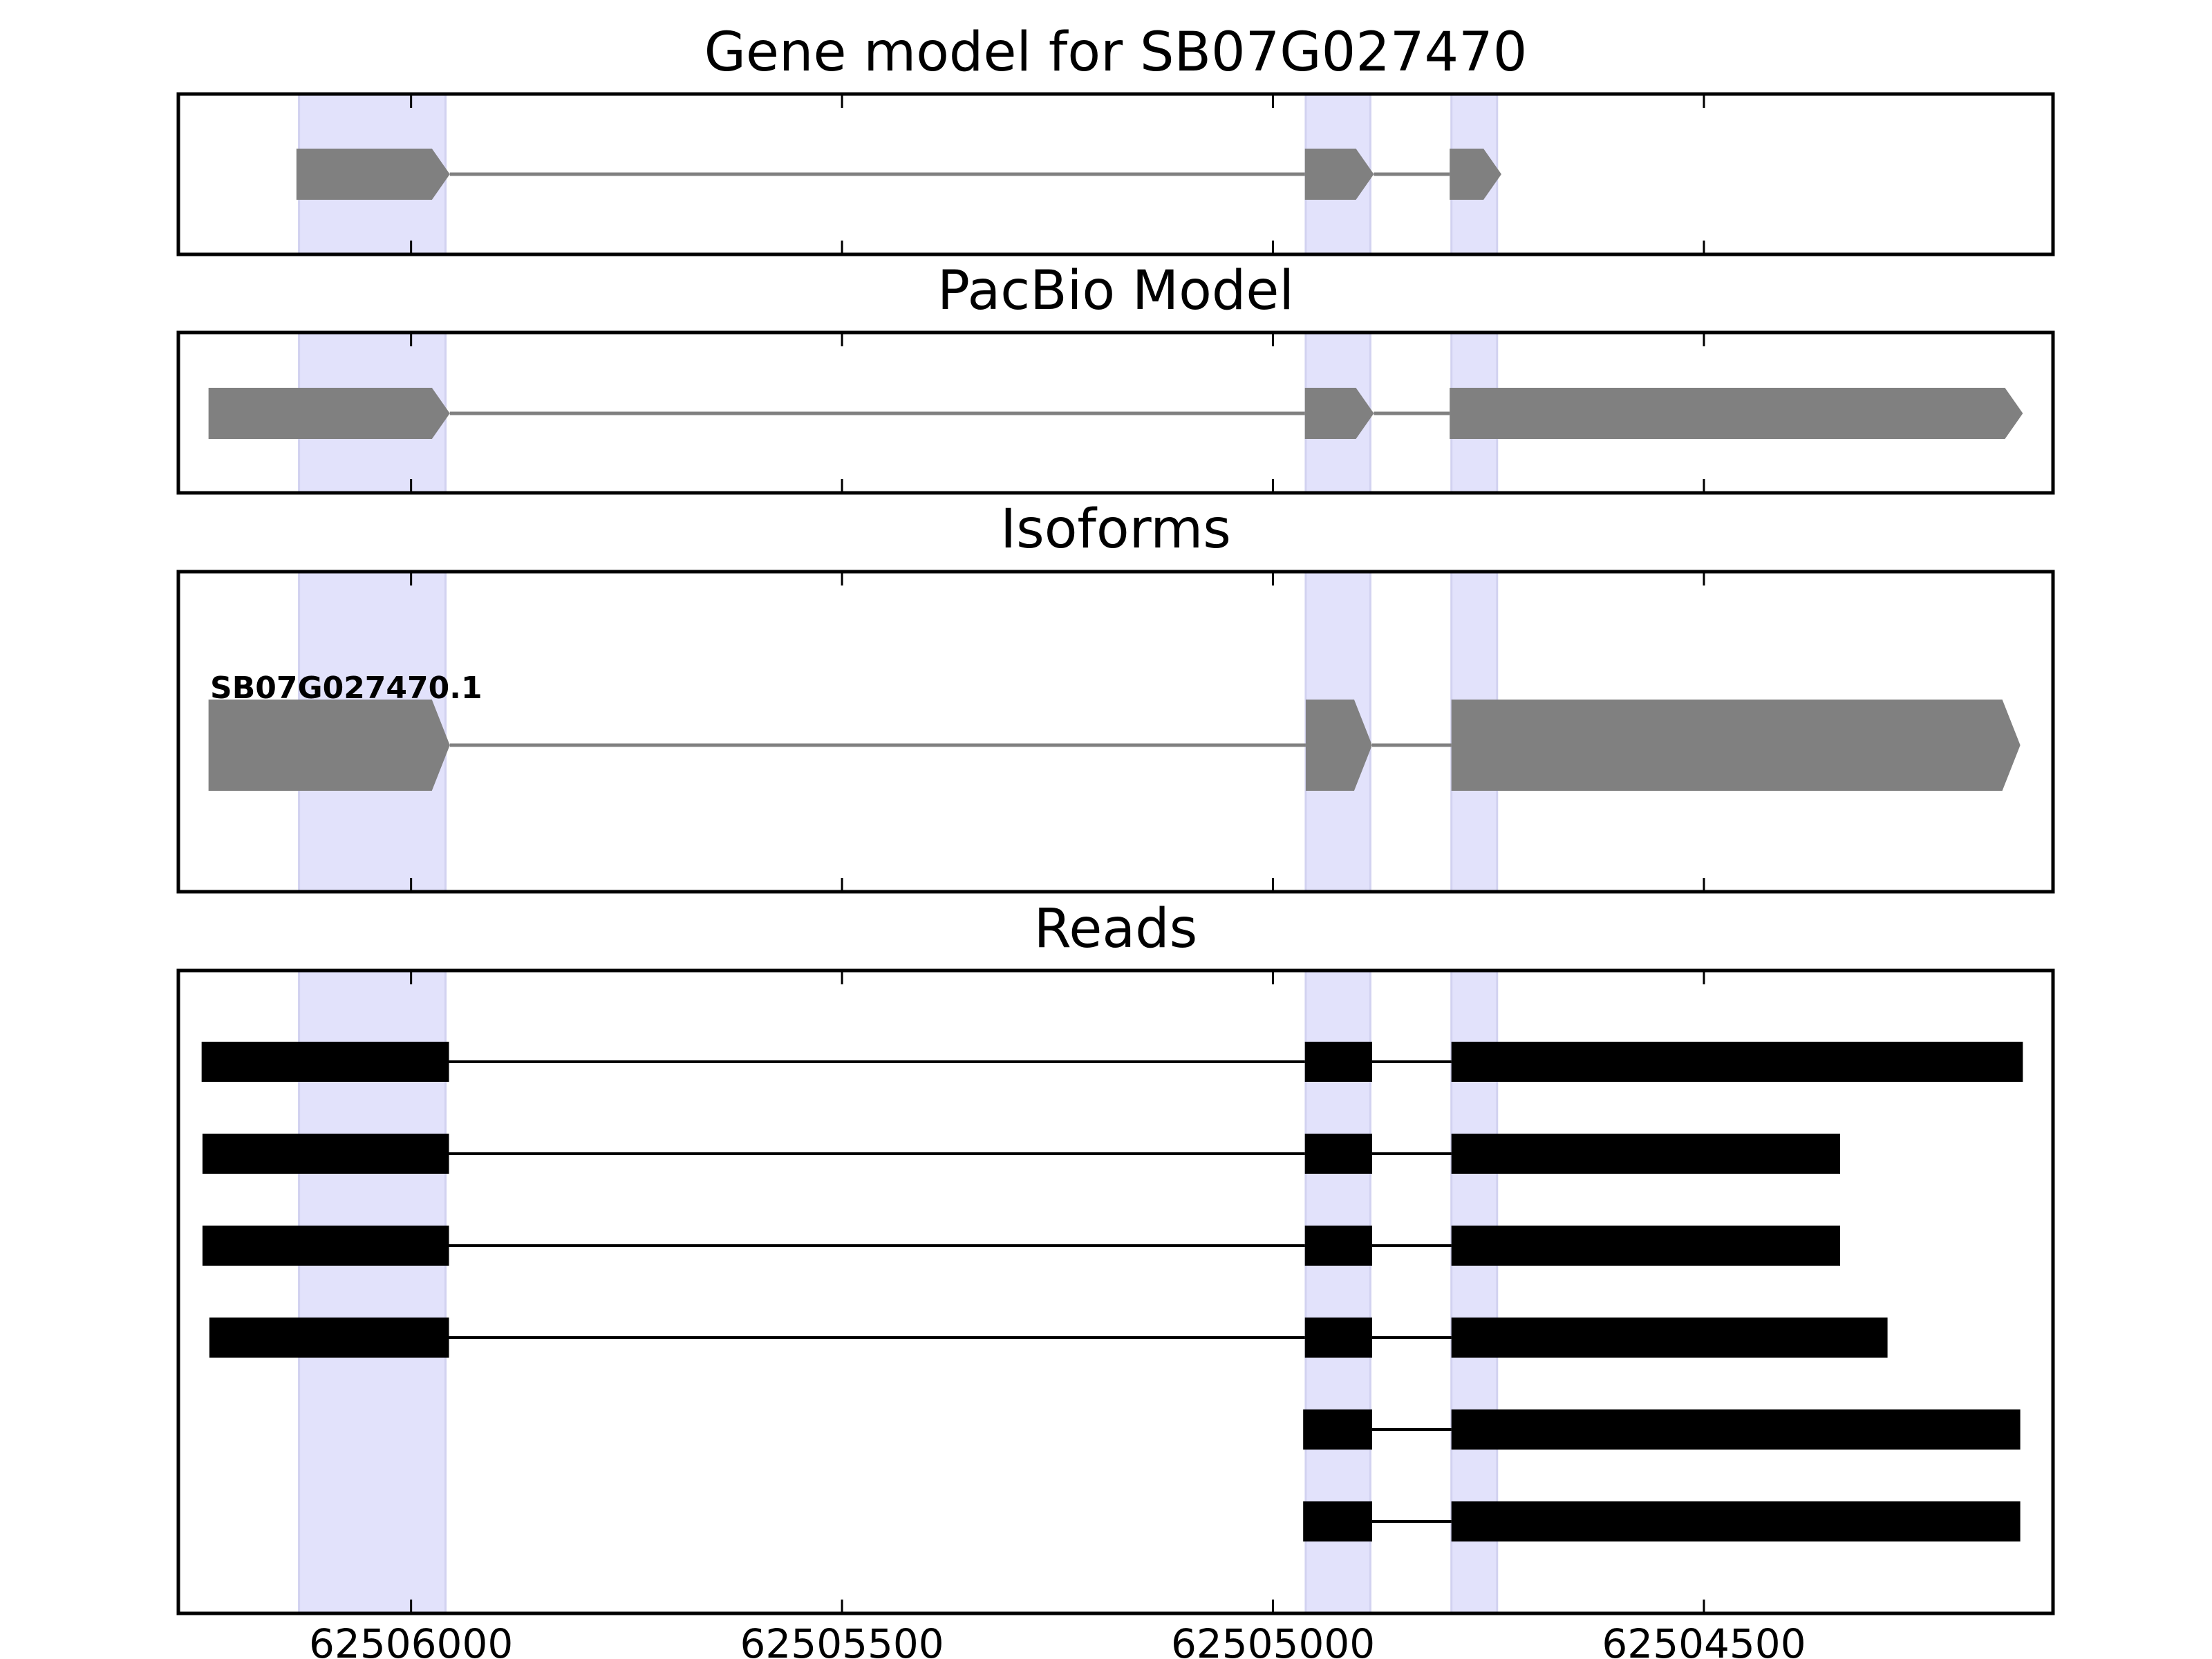 Image resolution: width=2212 pixels, height=1659 pixels. I want to click on x-tick-label: 62505500, so click(842, 1639).